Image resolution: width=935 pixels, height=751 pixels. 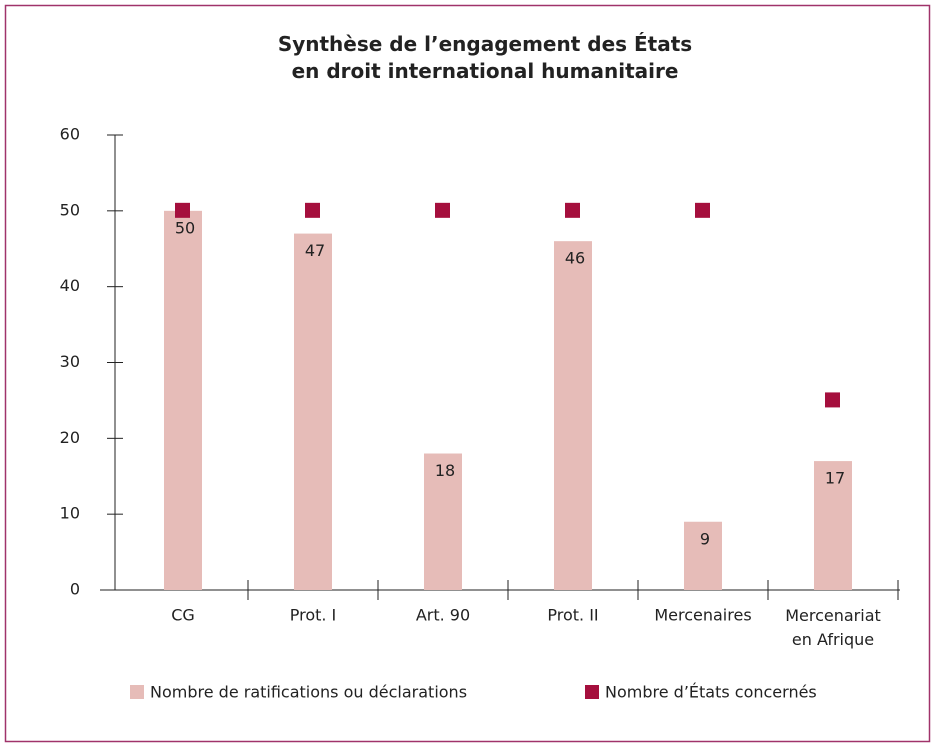 What do you see at coordinates (833, 627) in the screenshot?
I see `x-tick-label: Mercenariat en Afrique` at bounding box center [833, 627].